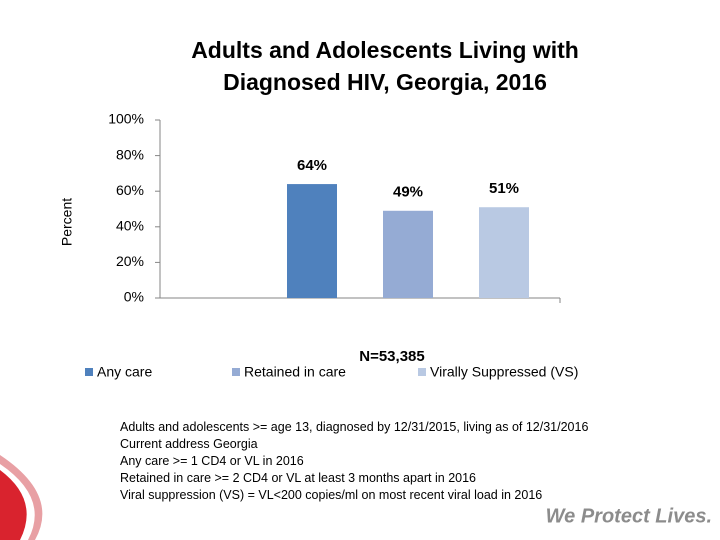 This screenshot has height=540, width=720. Describe the element at coordinates (130, 190) in the screenshot. I see `y-tick-label: 60%` at that location.